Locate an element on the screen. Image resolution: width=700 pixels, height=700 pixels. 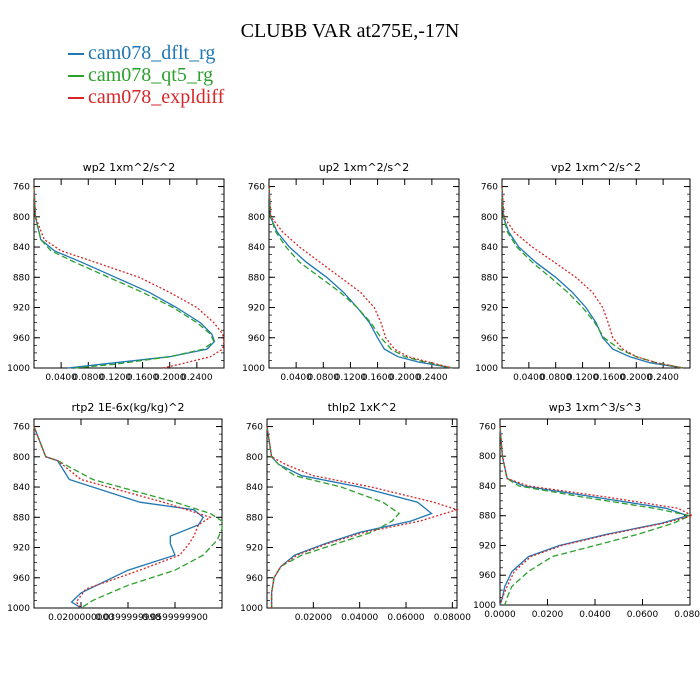
x-tick-label: 0.02000 is located at coordinates (313, 618).